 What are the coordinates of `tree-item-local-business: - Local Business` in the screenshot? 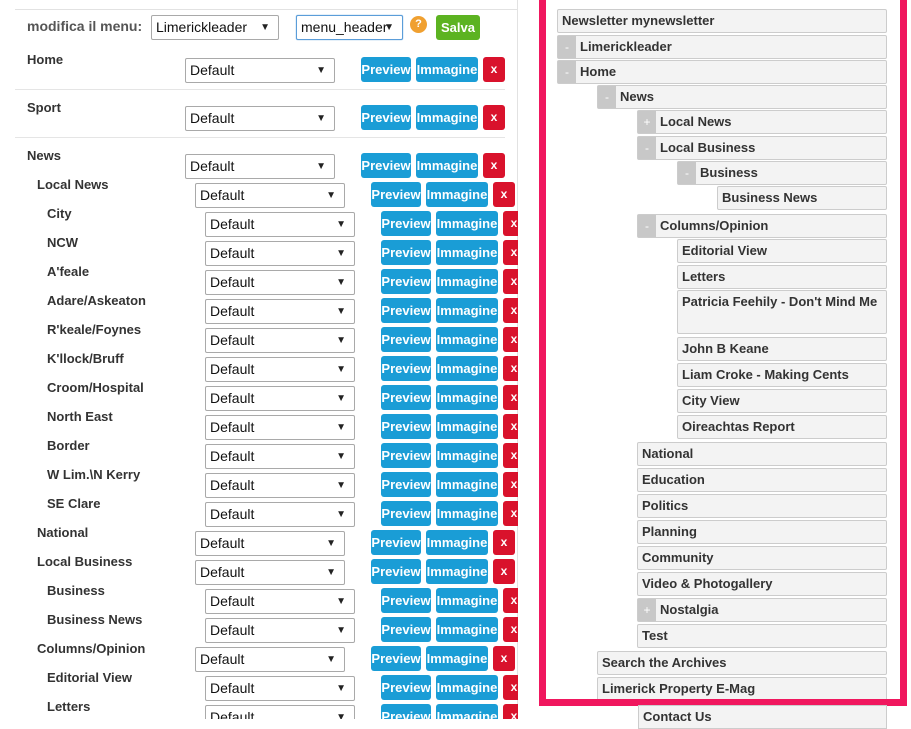 It's located at (762, 148).